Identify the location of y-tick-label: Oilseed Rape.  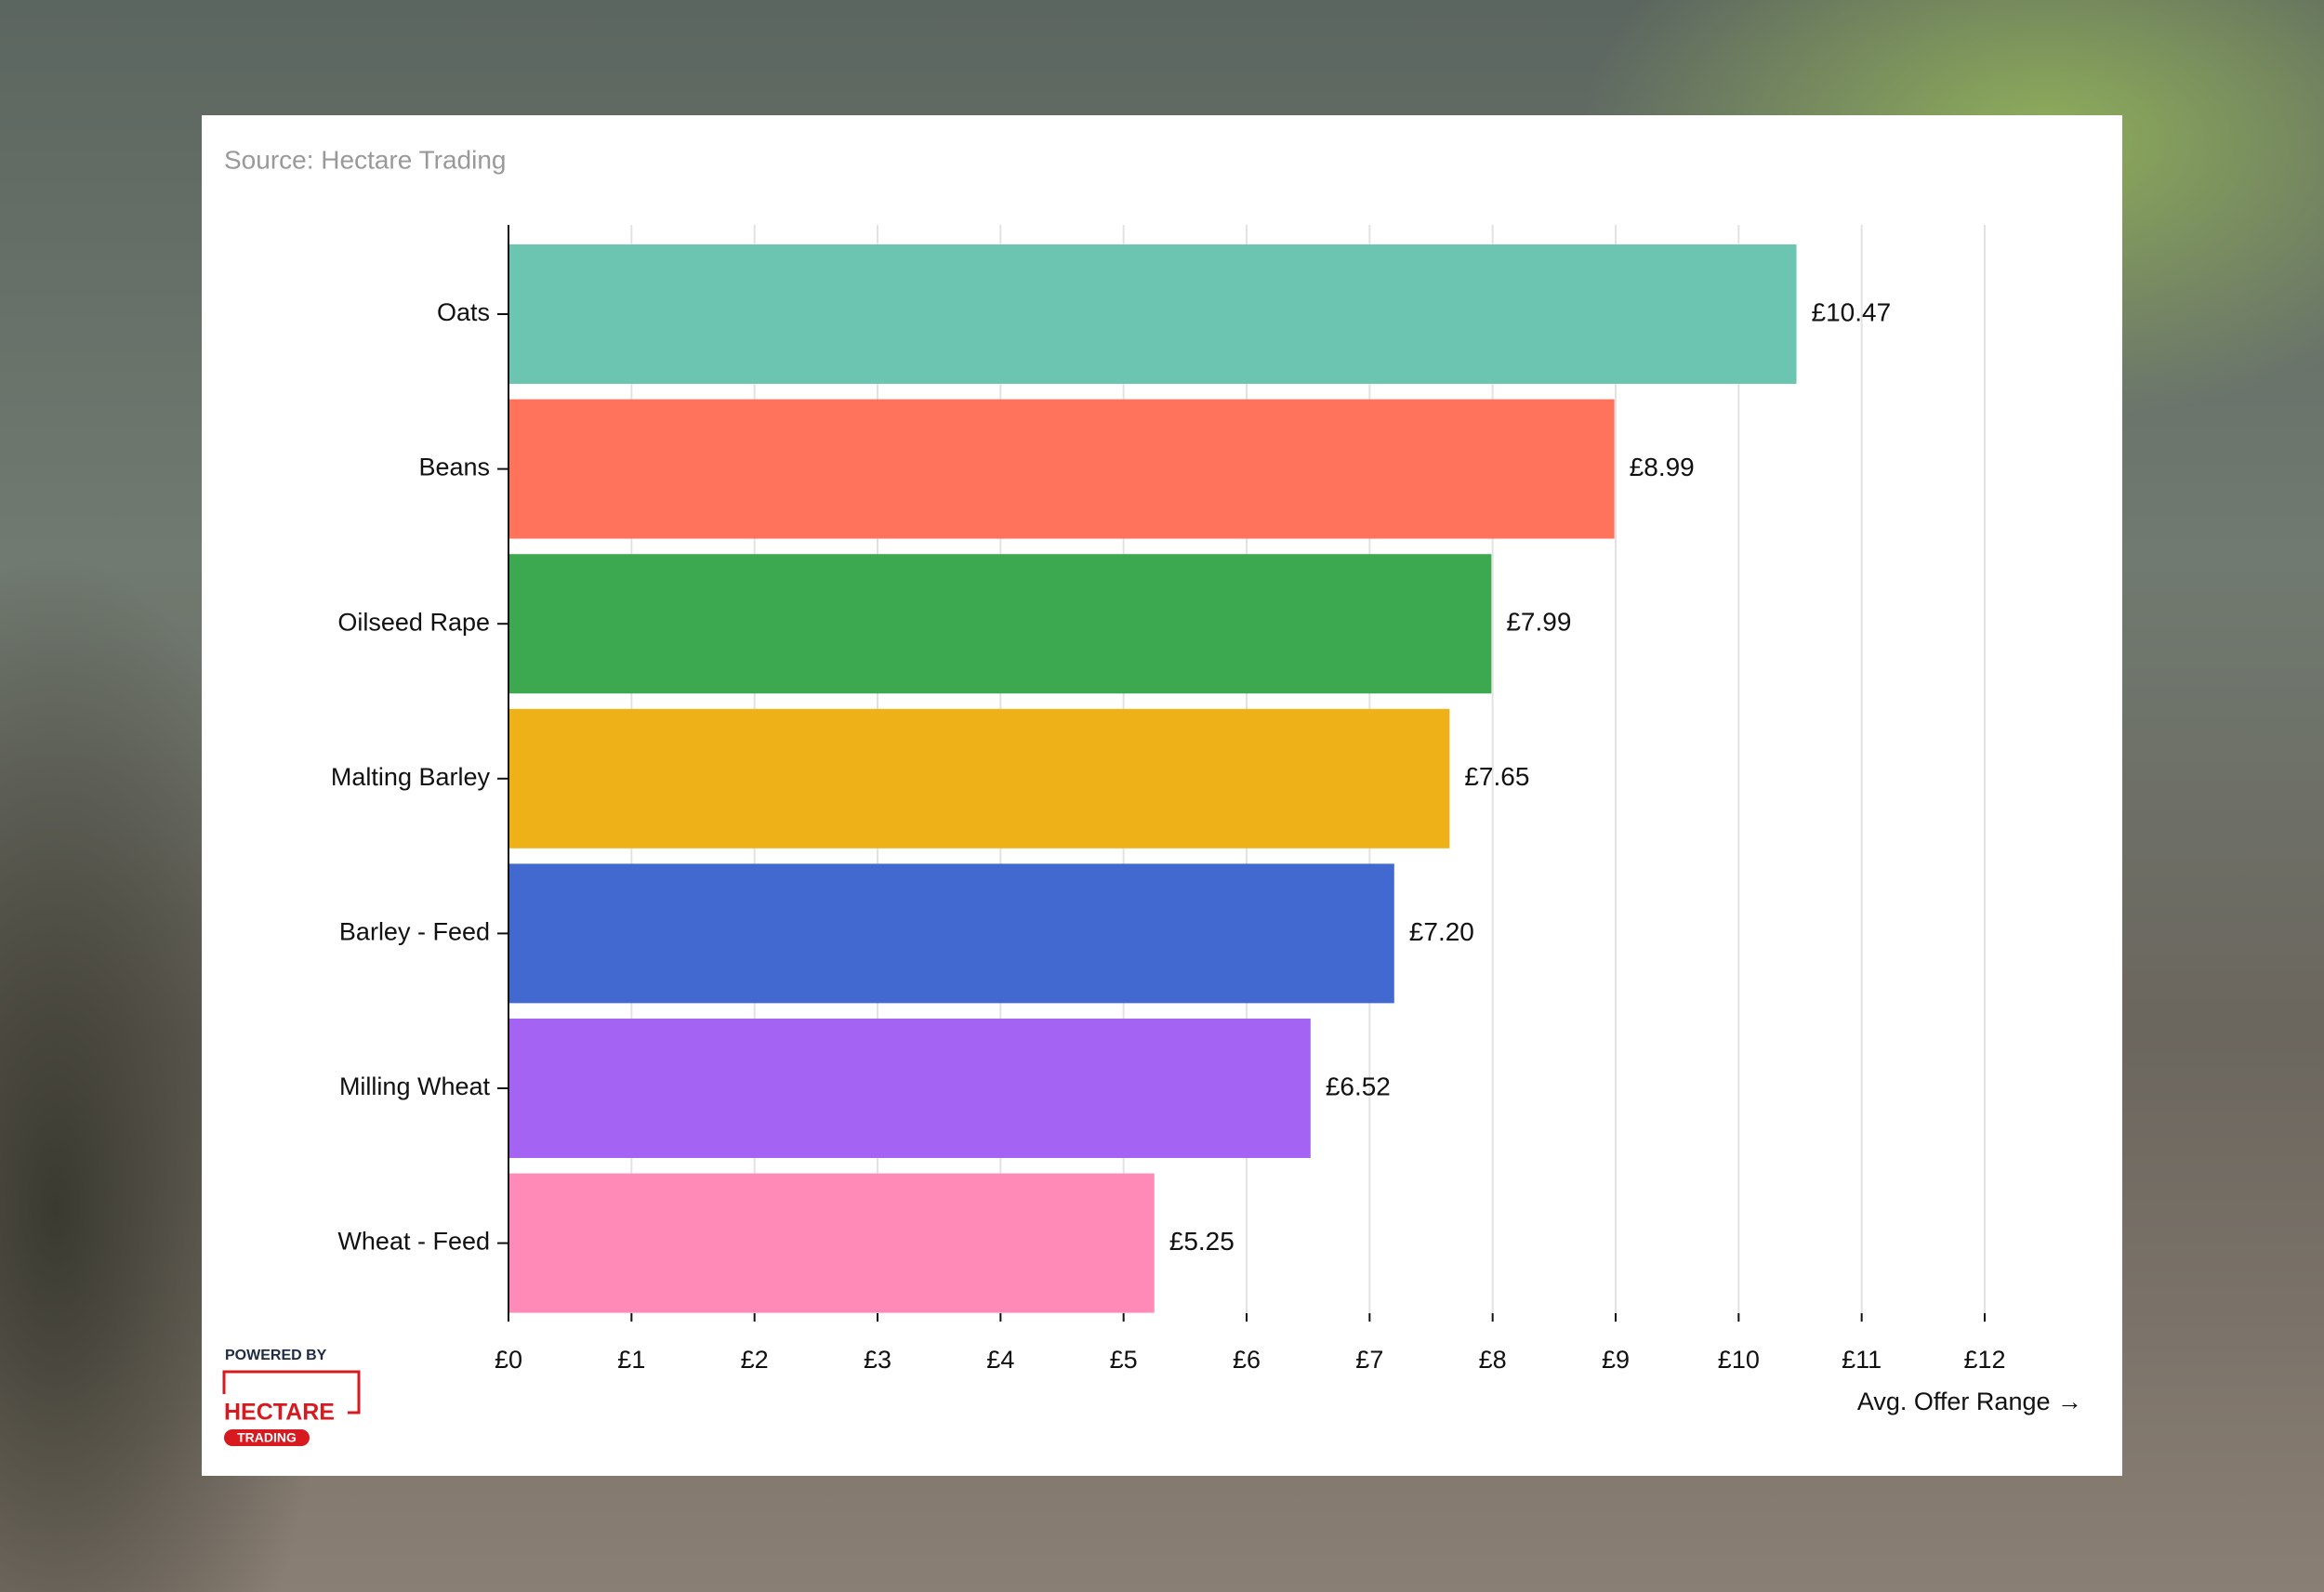
(413, 622).